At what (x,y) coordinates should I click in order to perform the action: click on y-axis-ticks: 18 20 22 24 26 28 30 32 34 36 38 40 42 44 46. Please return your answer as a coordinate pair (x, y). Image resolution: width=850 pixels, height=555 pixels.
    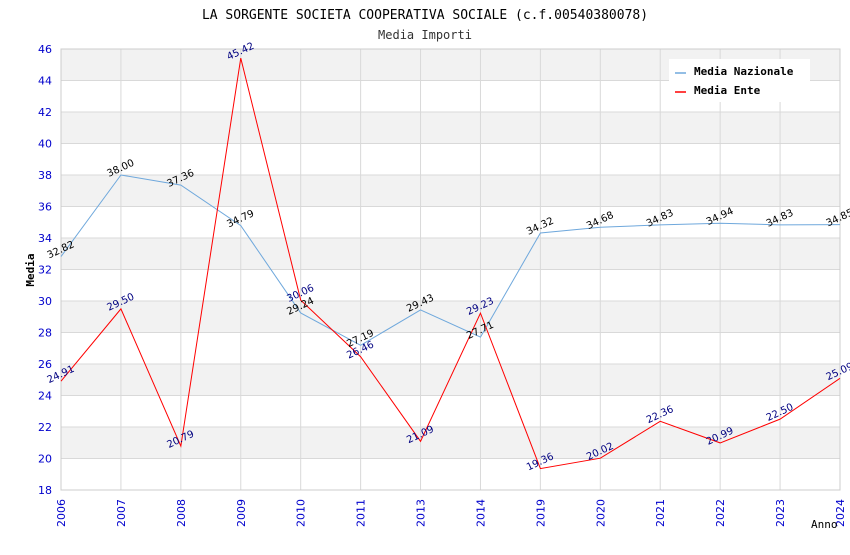
    Looking at the image, I should click on (45, 270).